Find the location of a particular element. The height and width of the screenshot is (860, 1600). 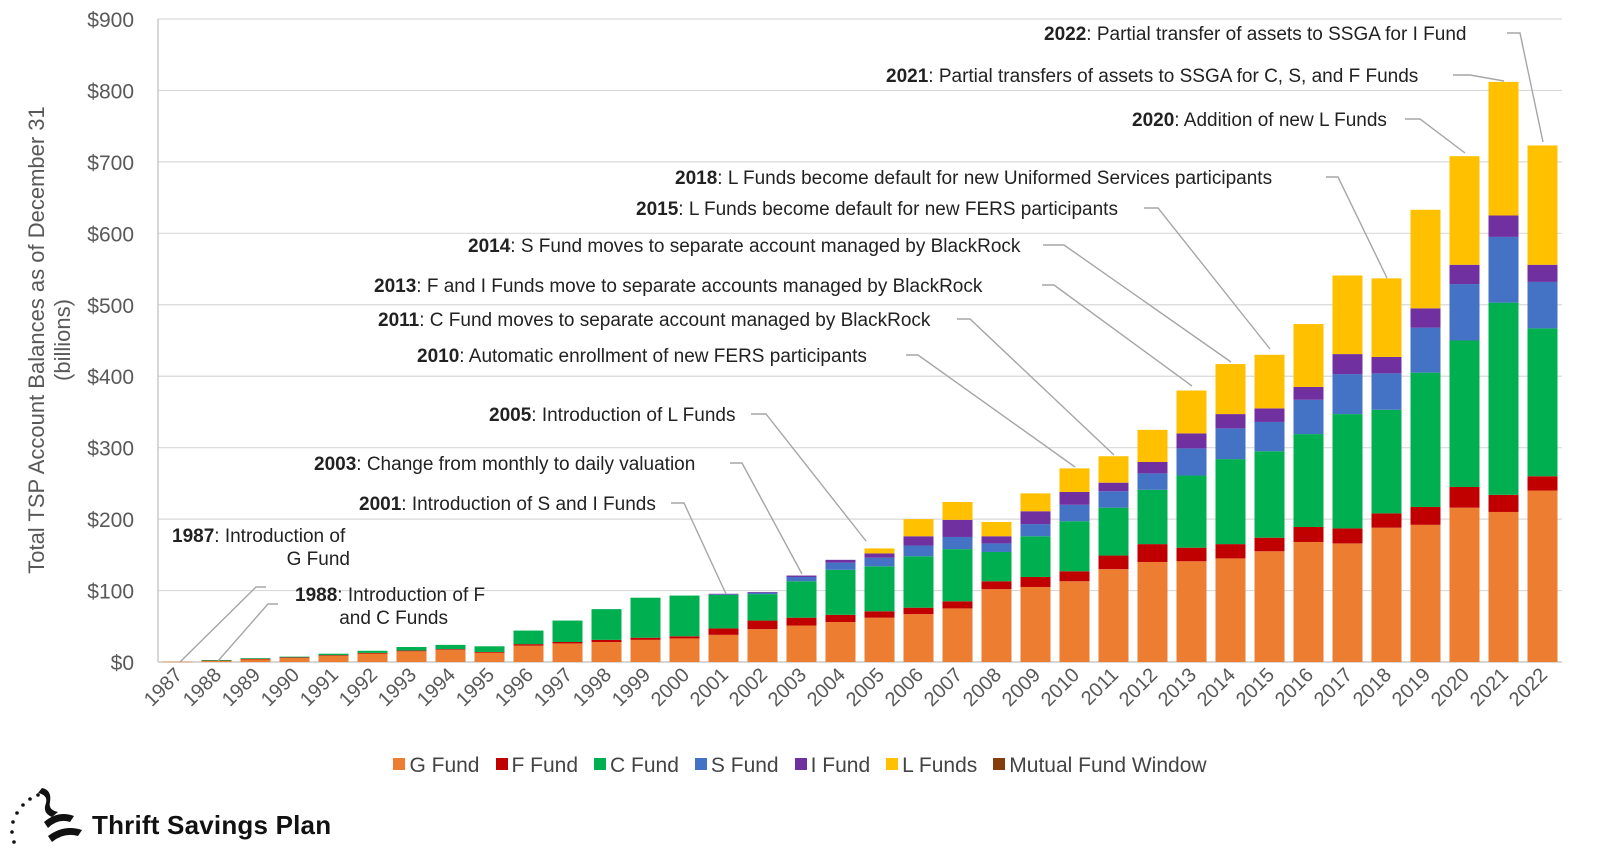

bar-s-fund-2003 is located at coordinates (801, 579).